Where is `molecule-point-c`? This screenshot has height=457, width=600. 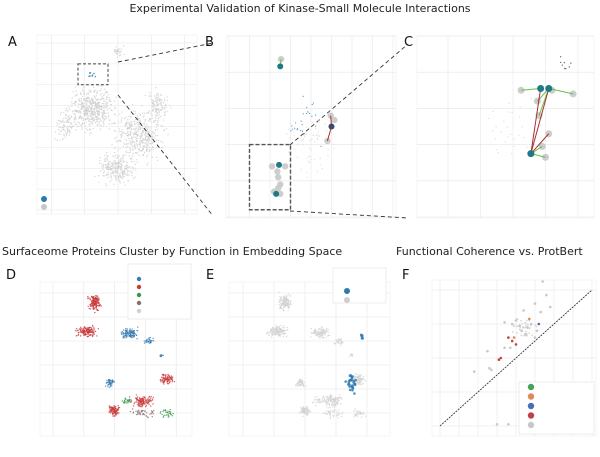
molecule-point-c is located at coordinates (531, 98).